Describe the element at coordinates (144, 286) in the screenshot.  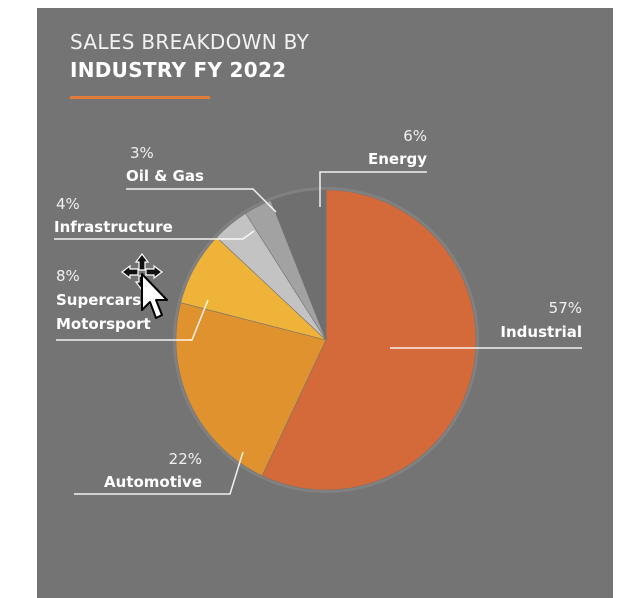
I see `move-cursor-icon` at that location.